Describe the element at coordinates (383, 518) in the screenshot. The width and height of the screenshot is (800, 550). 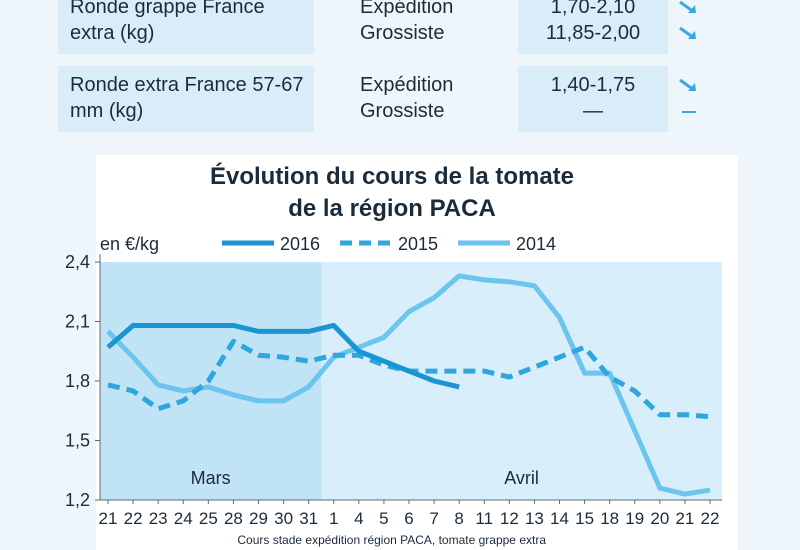
I see `x-tick-label: 5` at that location.